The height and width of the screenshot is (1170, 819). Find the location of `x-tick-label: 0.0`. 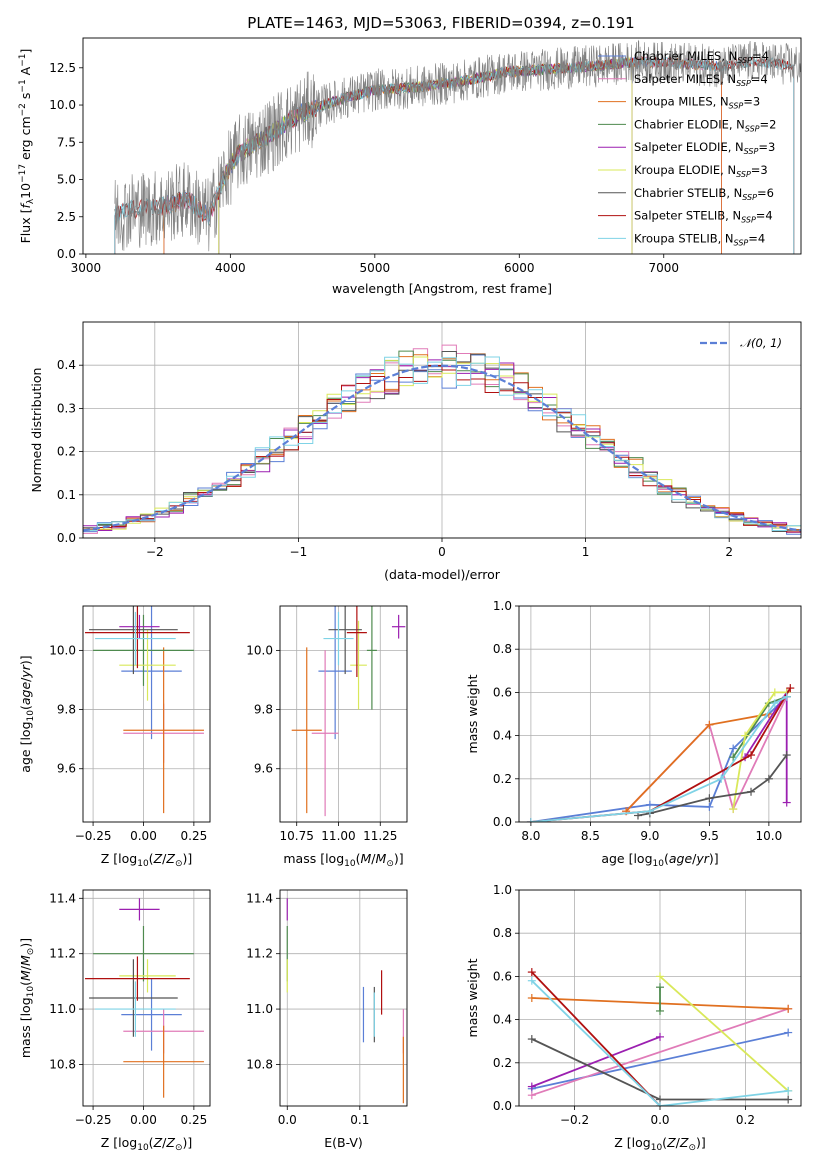

x-tick-label: 0.0 is located at coordinates (287, 1120).